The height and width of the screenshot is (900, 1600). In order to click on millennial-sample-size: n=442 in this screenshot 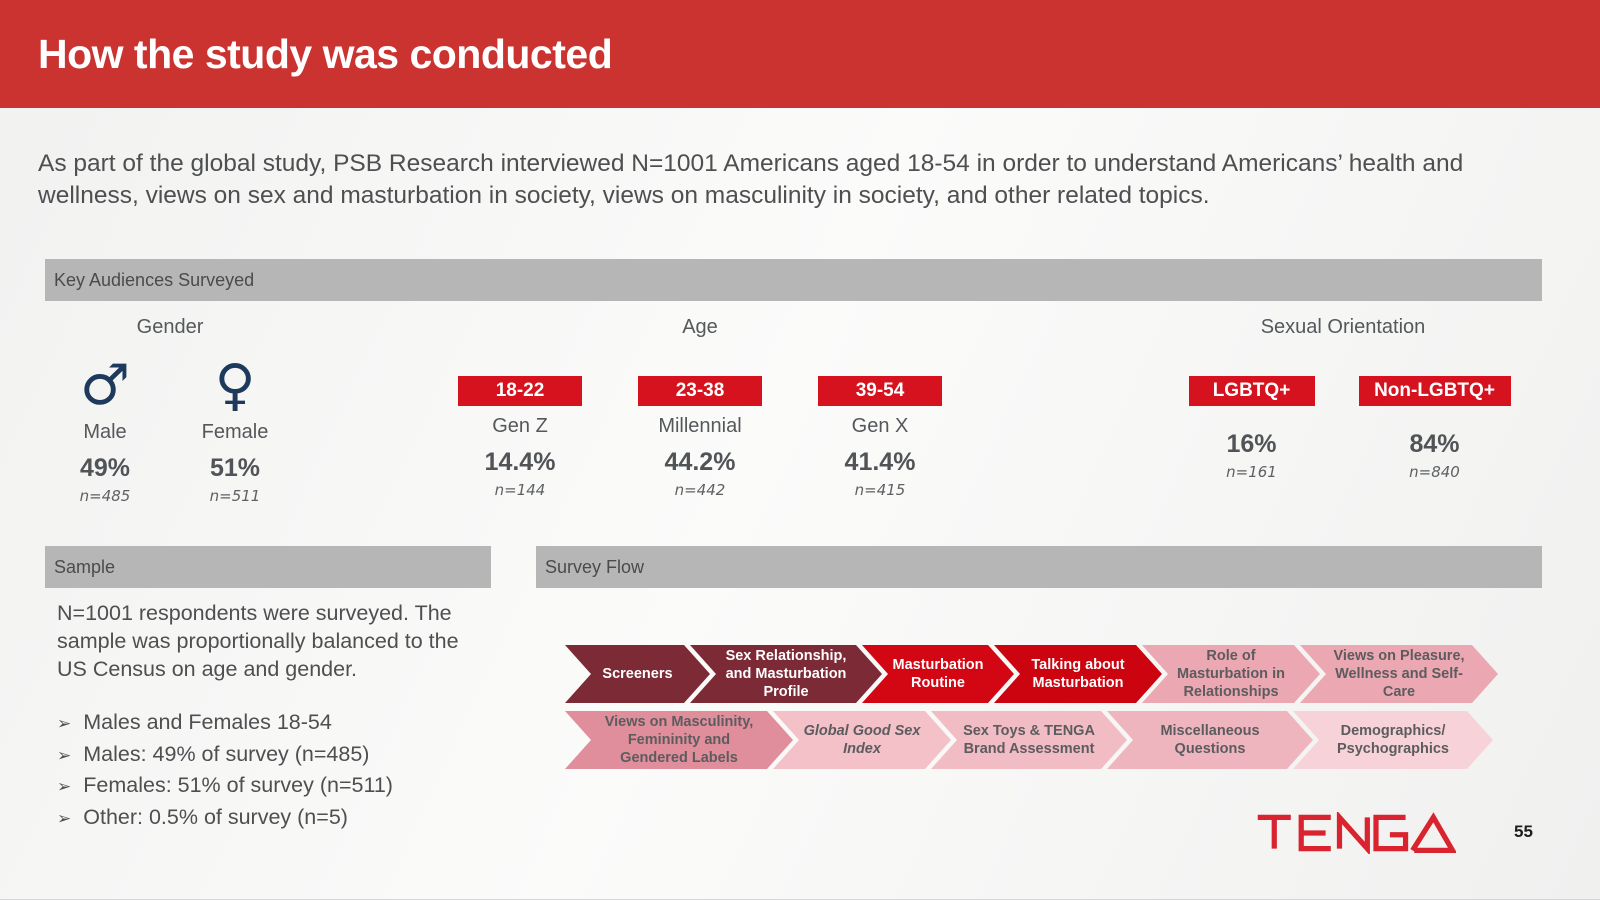, I will do `click(700, 490)`.